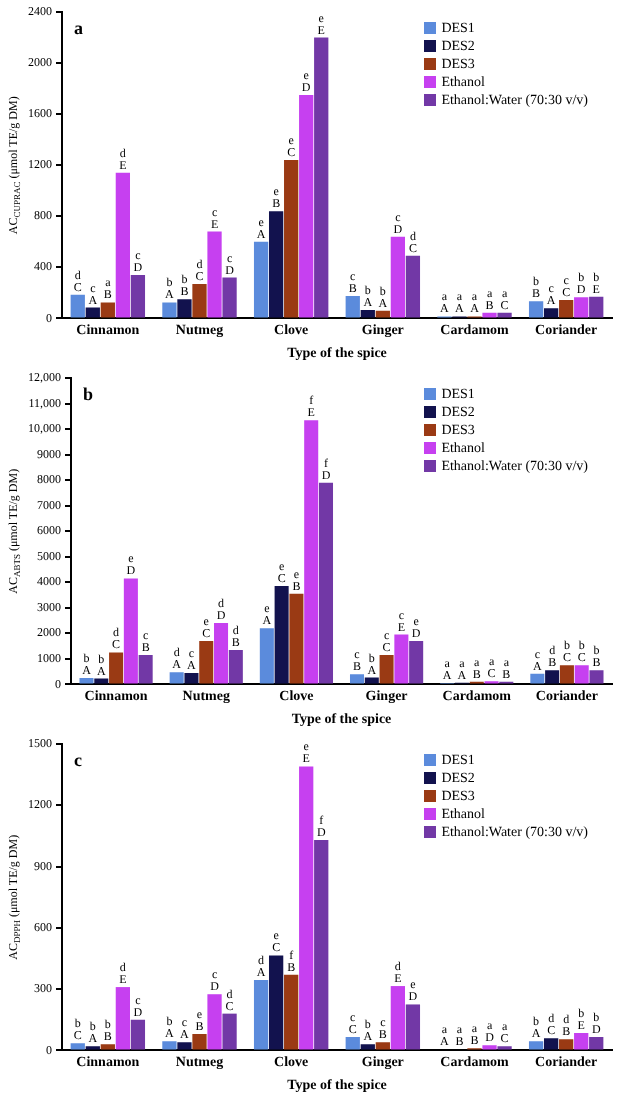 This screenshot has width=624, height=1100. I want to click on annotation: b, so click(88, 393).